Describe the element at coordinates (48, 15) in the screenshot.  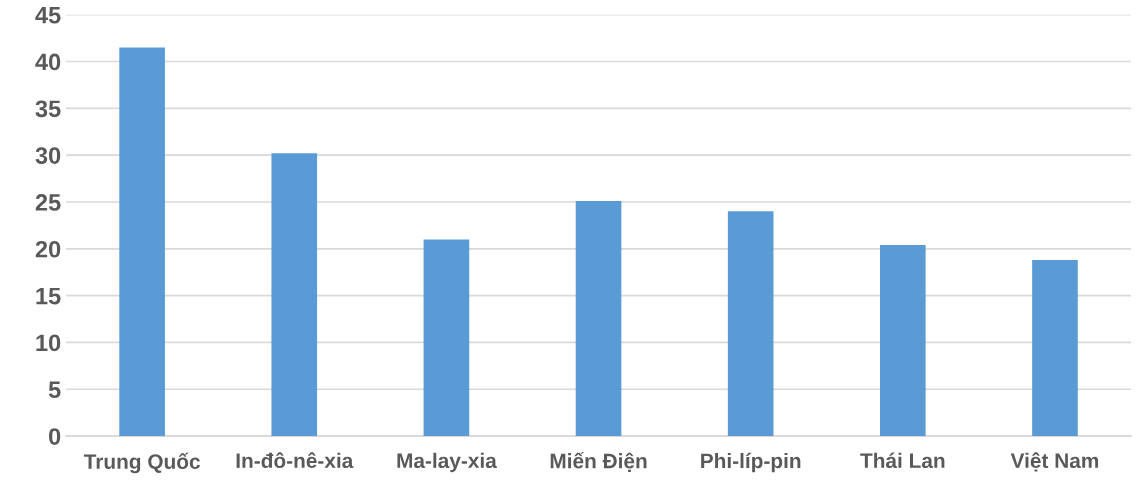
I see `y-tick-label: 45` at that location.